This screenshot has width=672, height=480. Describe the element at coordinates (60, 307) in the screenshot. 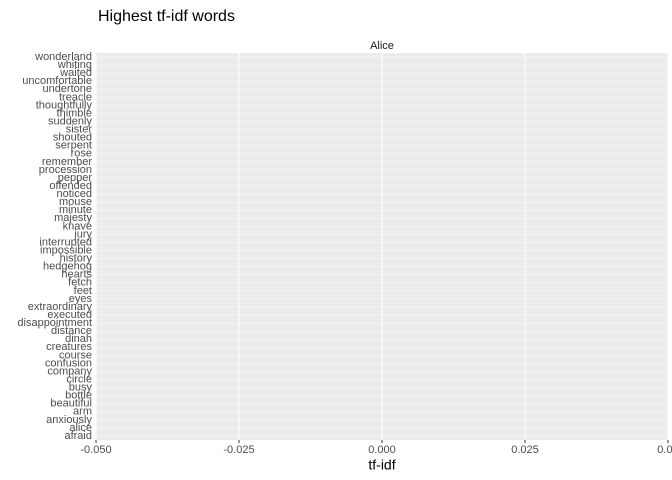

I see `y-tick-label: extraordinary` at that location.